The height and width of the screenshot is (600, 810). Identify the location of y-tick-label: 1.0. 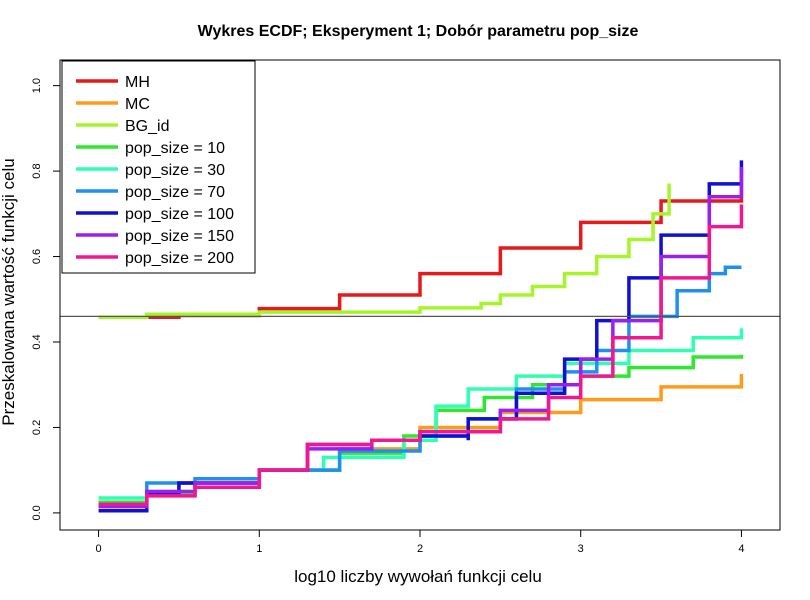
(37, 85).